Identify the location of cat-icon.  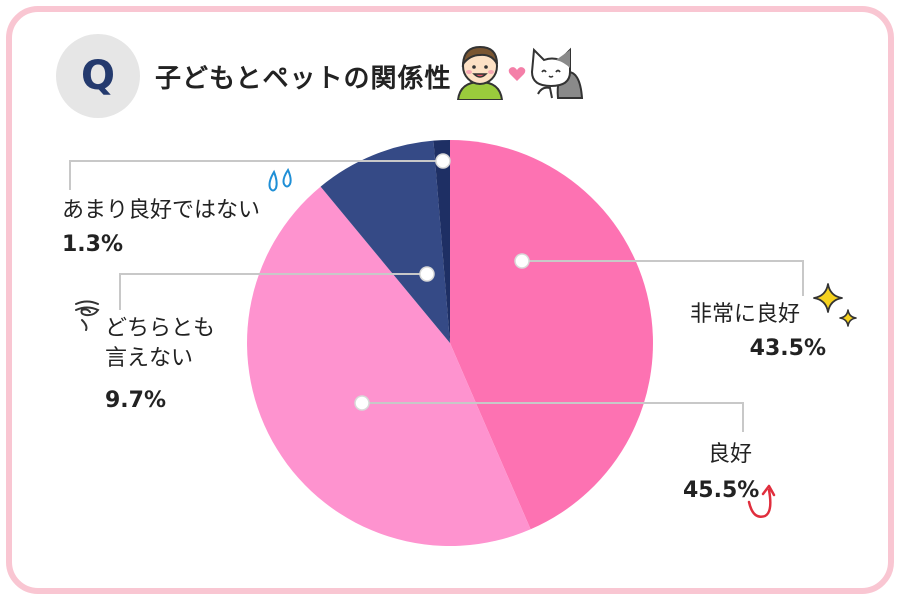
(557, 73).